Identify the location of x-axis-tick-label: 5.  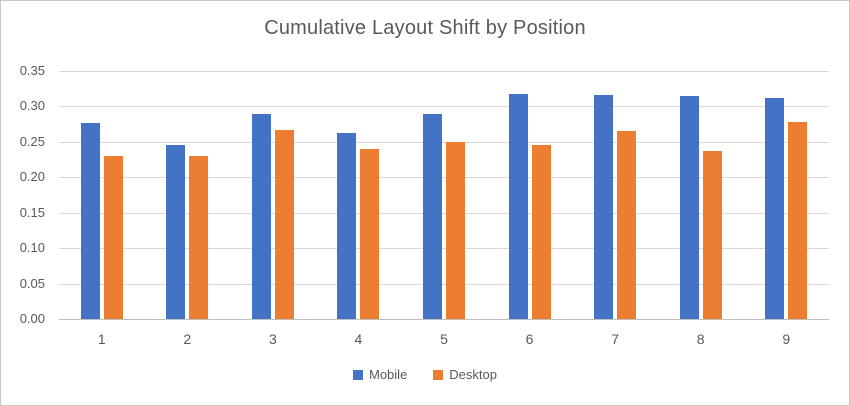
(444, 339).